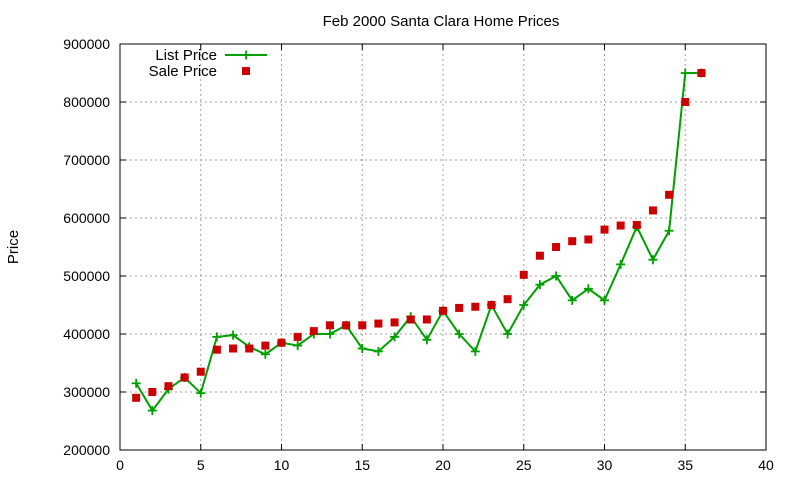 Image resolution: width=800 pixels, height=480 pixels. I want to click on x-tick-label: 10, so click(282, 465).